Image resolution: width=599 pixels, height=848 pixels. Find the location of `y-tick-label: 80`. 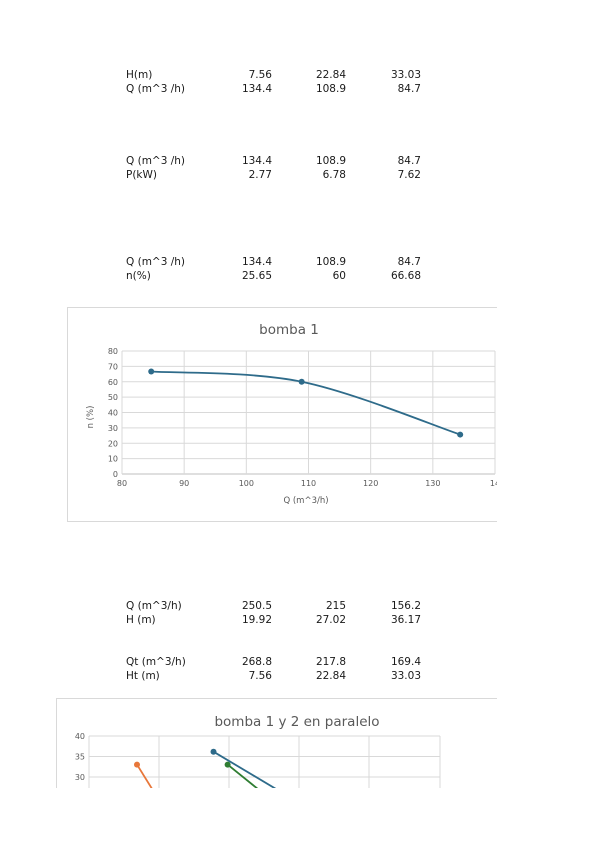

y-tick-label: 80 is located at coordinates (113, 351).